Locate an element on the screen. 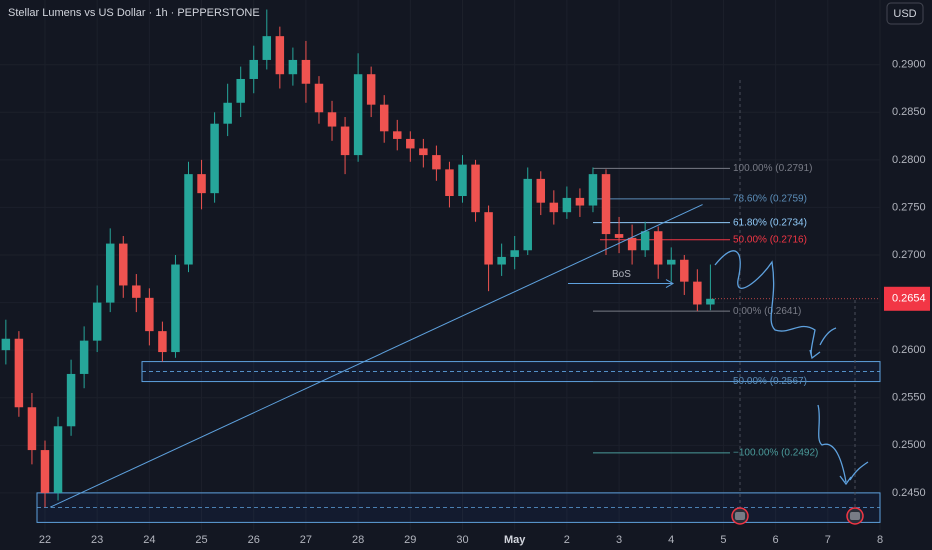 The image size is (932, 550). y-tick-label: 0.2900 is located at coordinates (909, 65).